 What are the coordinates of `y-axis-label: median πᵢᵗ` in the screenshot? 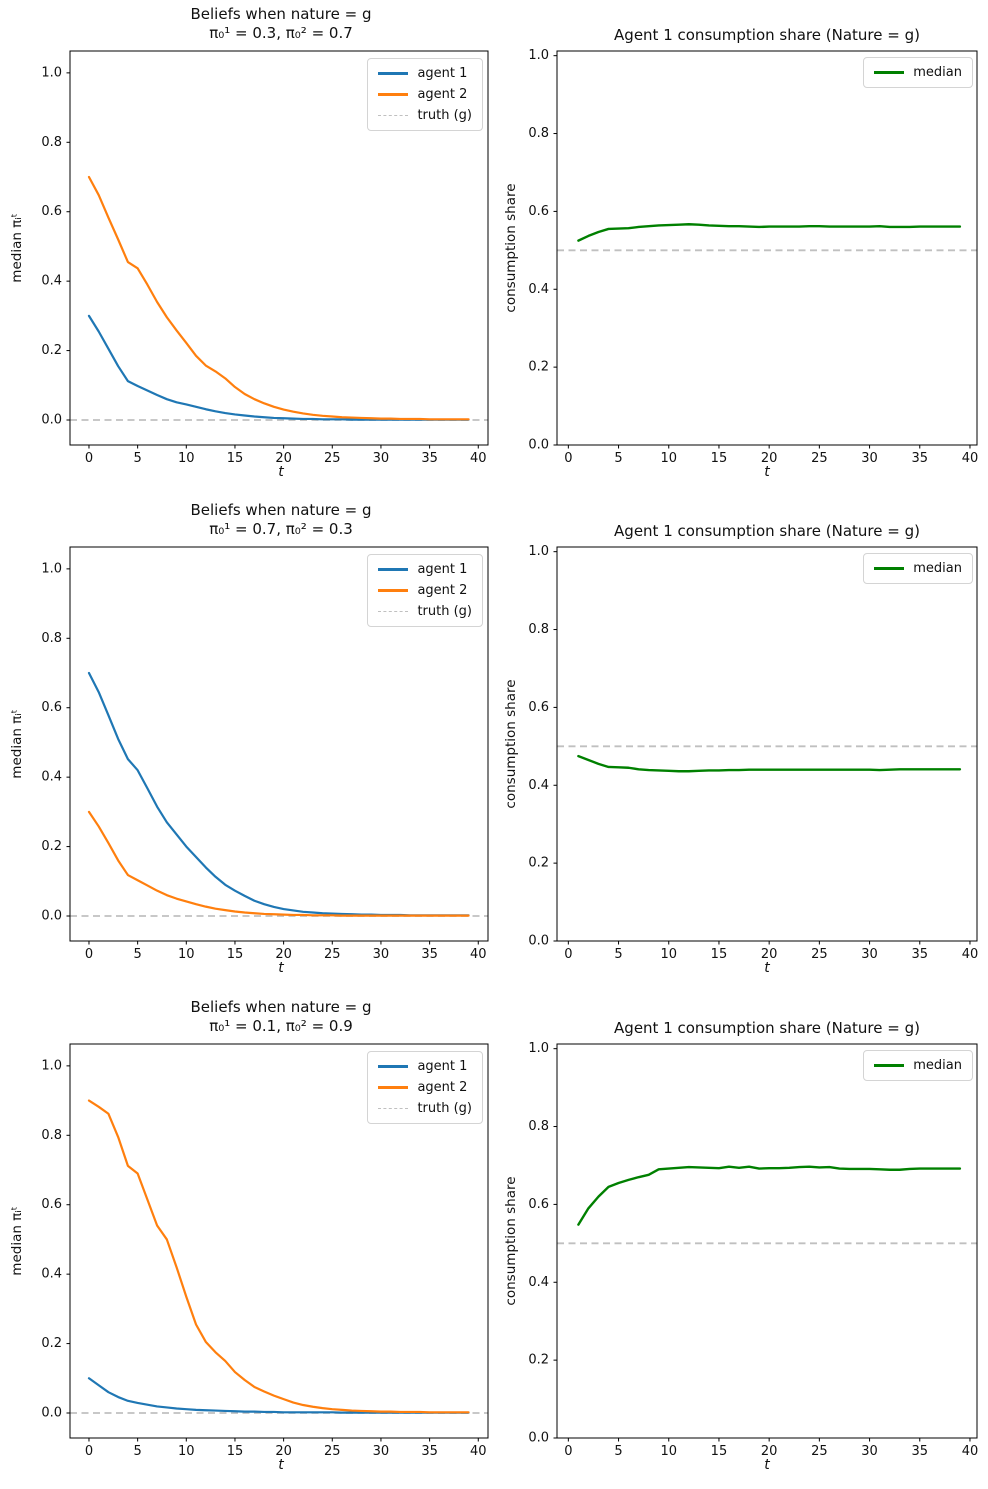 It's located at (17, 744).